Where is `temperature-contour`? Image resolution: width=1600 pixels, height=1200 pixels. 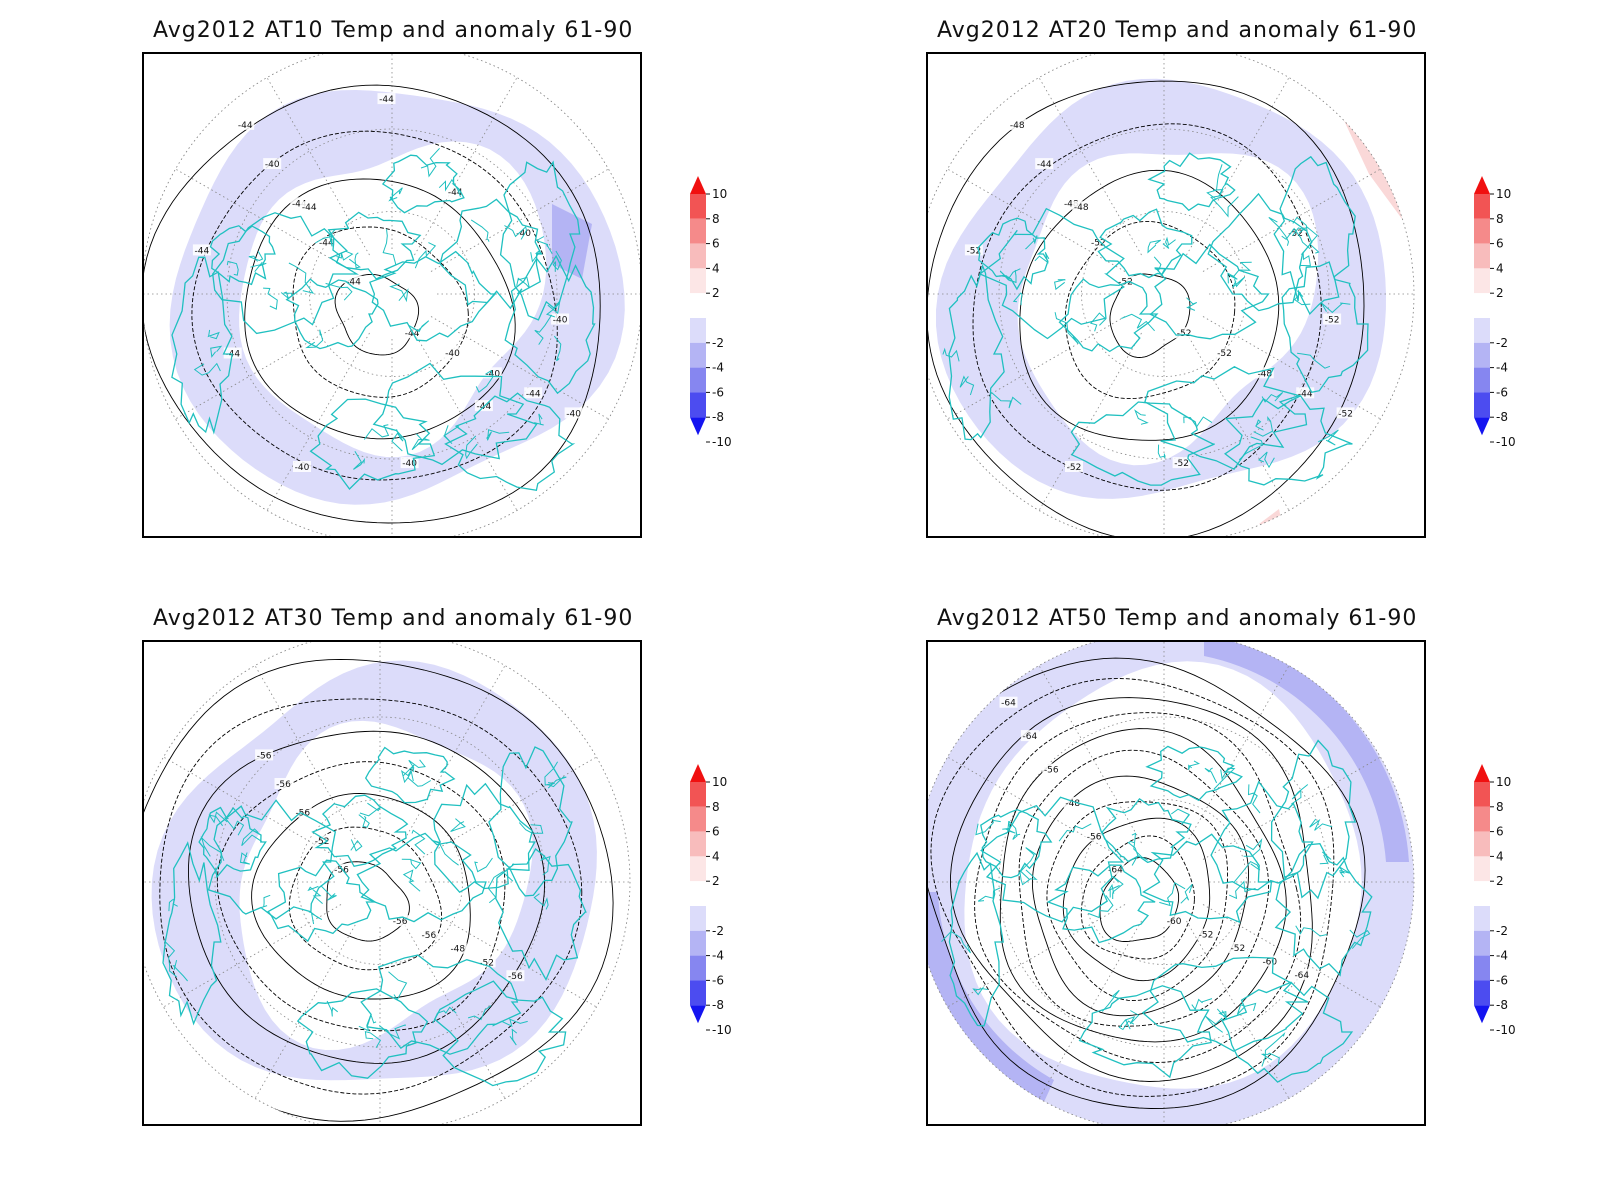 temperature-contour is located at coordinates (367, 897).